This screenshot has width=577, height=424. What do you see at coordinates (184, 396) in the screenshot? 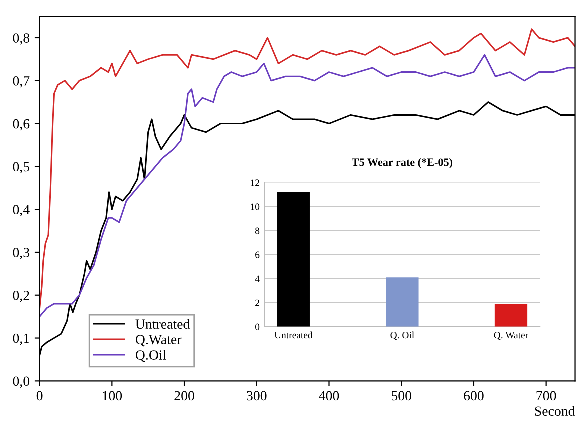
I see `x-tick-label: 200` at bounding box center [184, 396].